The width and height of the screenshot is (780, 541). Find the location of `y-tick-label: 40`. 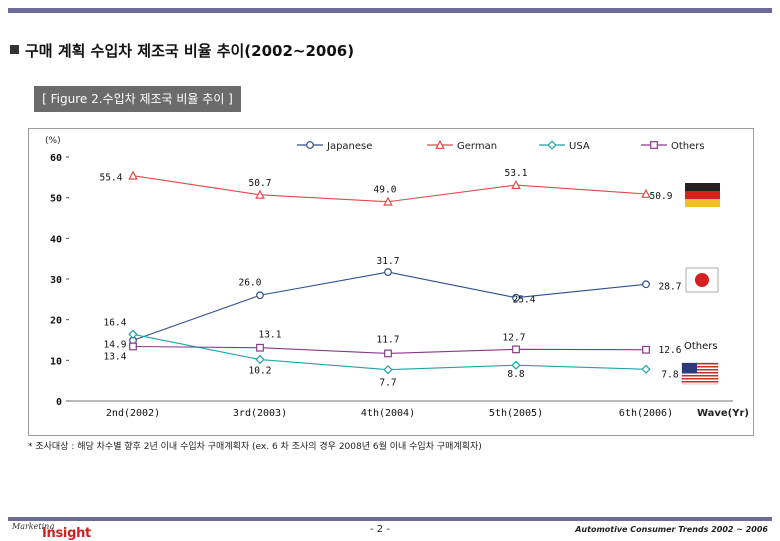

y-tick-label: 40 is located at coordinates (56, 239).